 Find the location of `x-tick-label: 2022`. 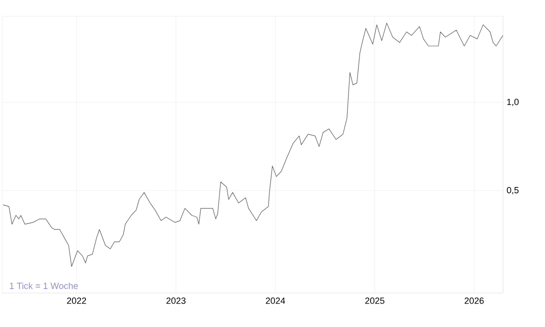

x-tick-label: 2022 is located at coordinates (76, 301).